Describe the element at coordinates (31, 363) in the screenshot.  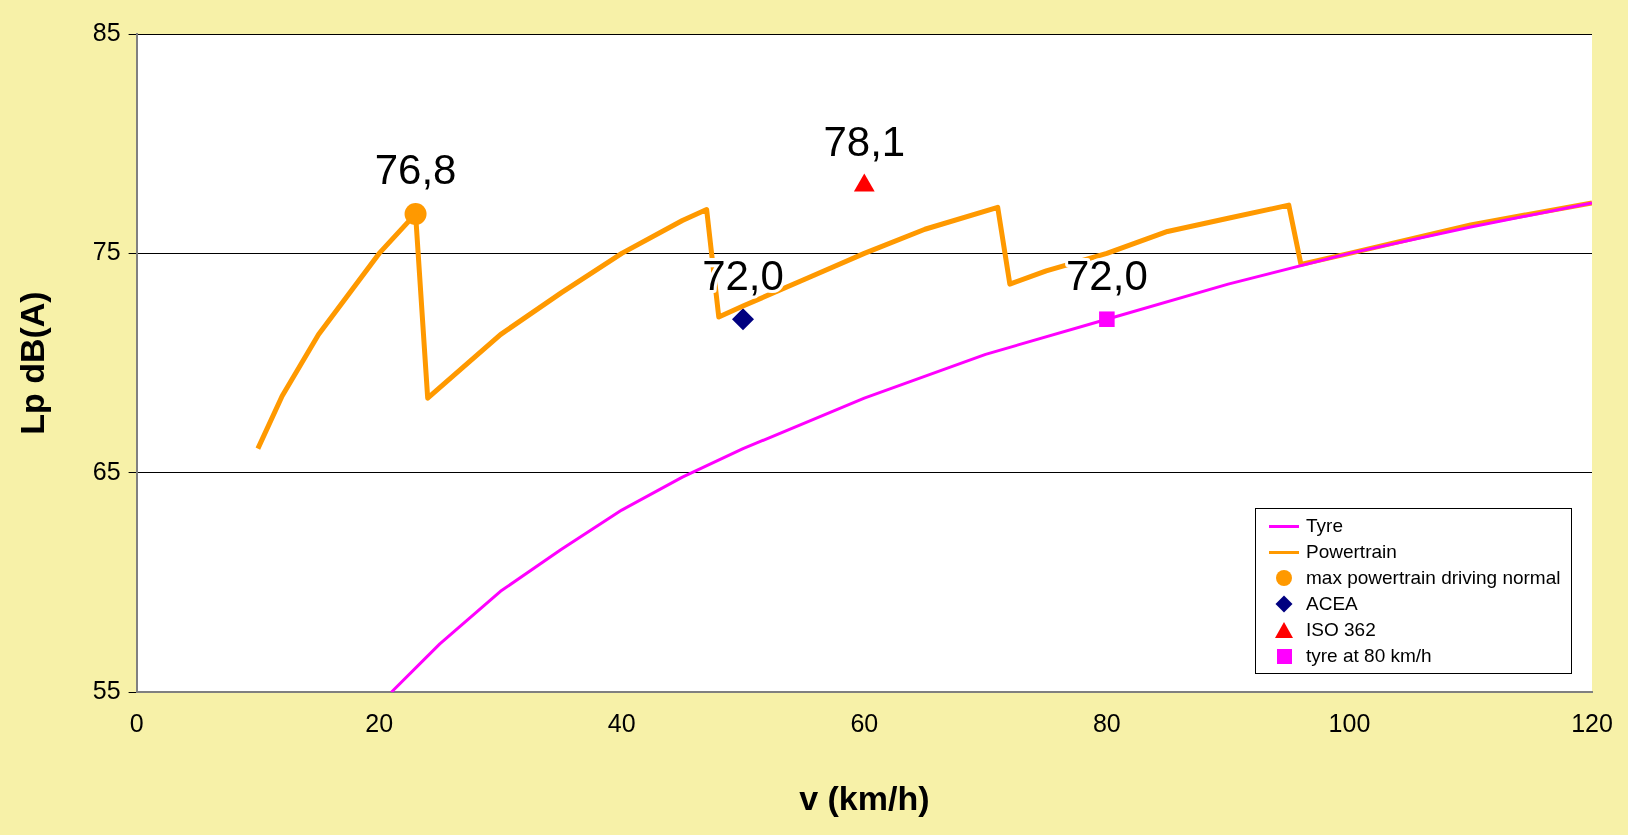
I see `y-axis-title: Lp dB(A)` at that location.